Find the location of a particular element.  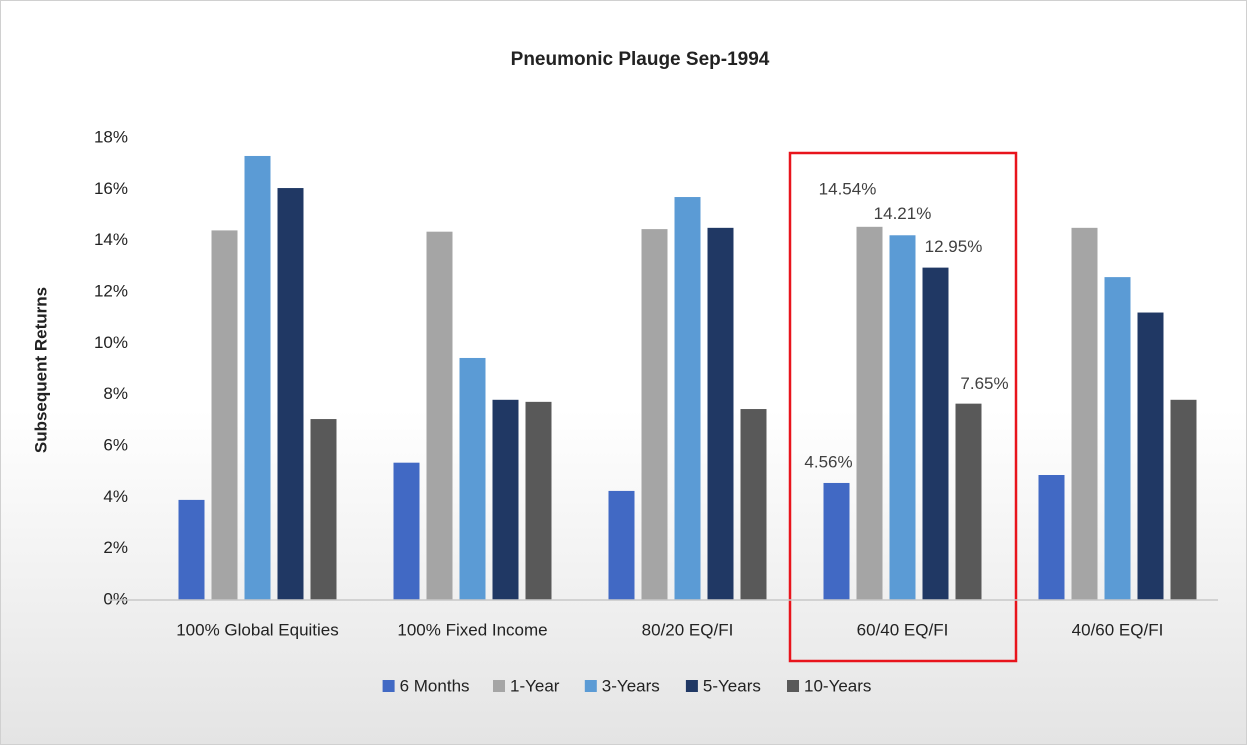

data-label: 14.21% is located at coordinates (903, 213).